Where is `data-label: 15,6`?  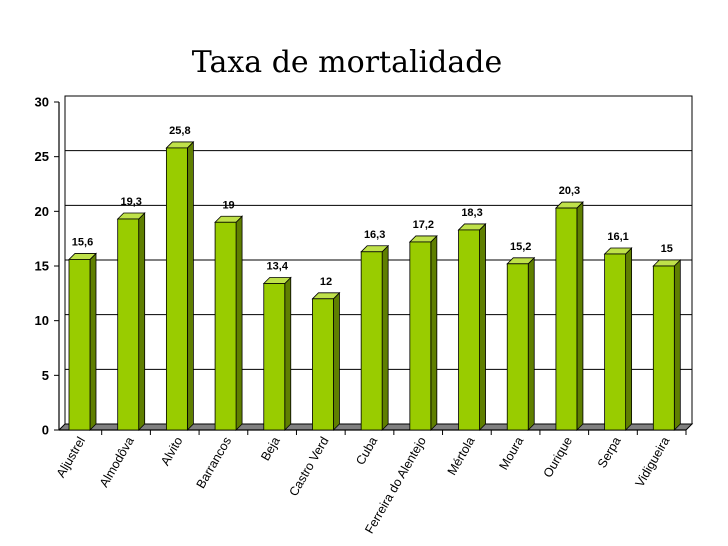
data-label: 15,6 is located at coordinates (82, 242).